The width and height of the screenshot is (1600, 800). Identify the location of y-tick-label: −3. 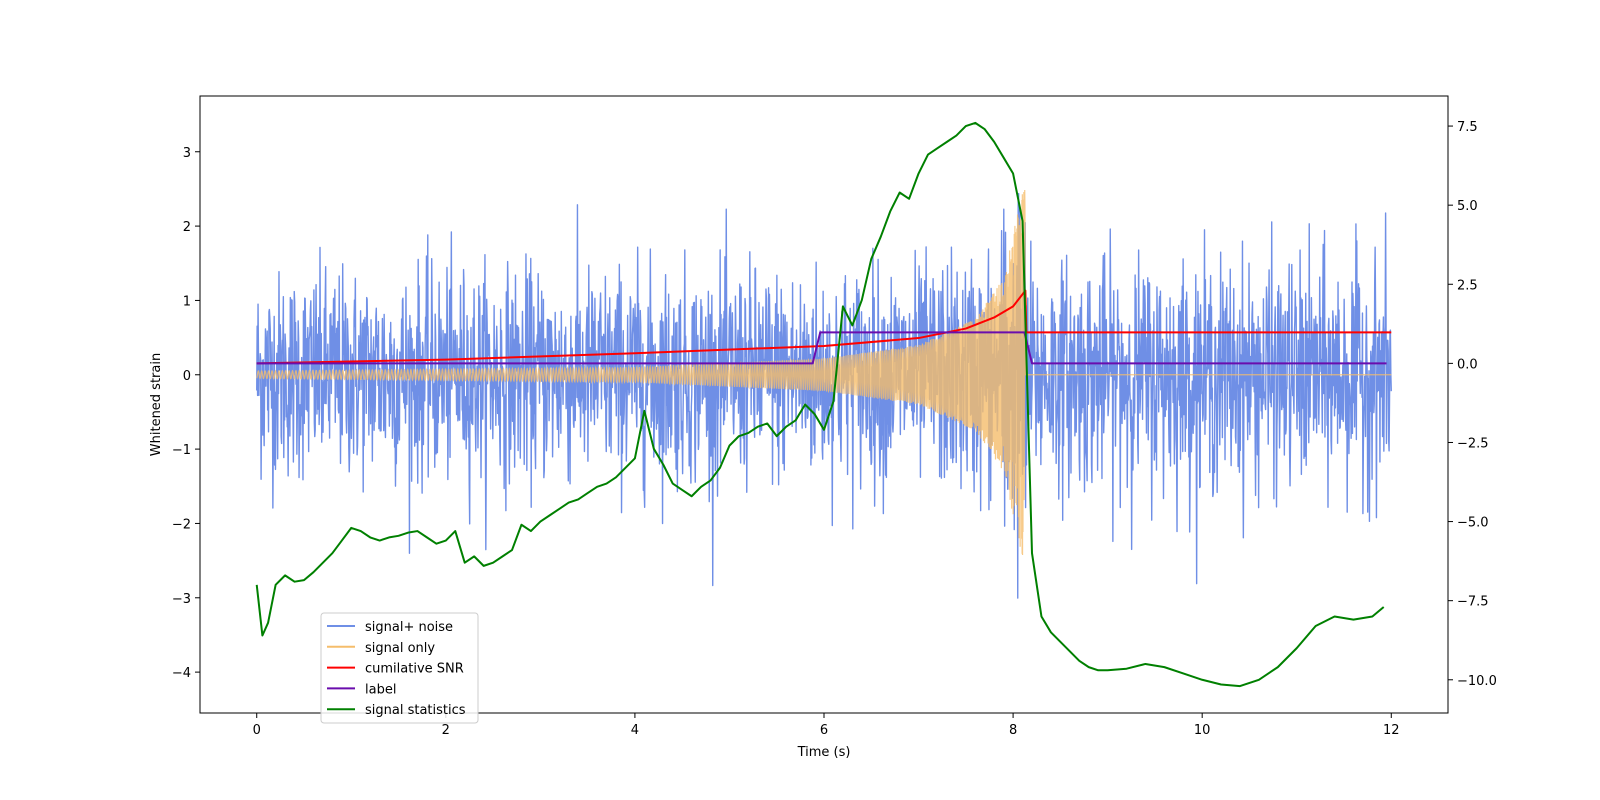
(181, 599).